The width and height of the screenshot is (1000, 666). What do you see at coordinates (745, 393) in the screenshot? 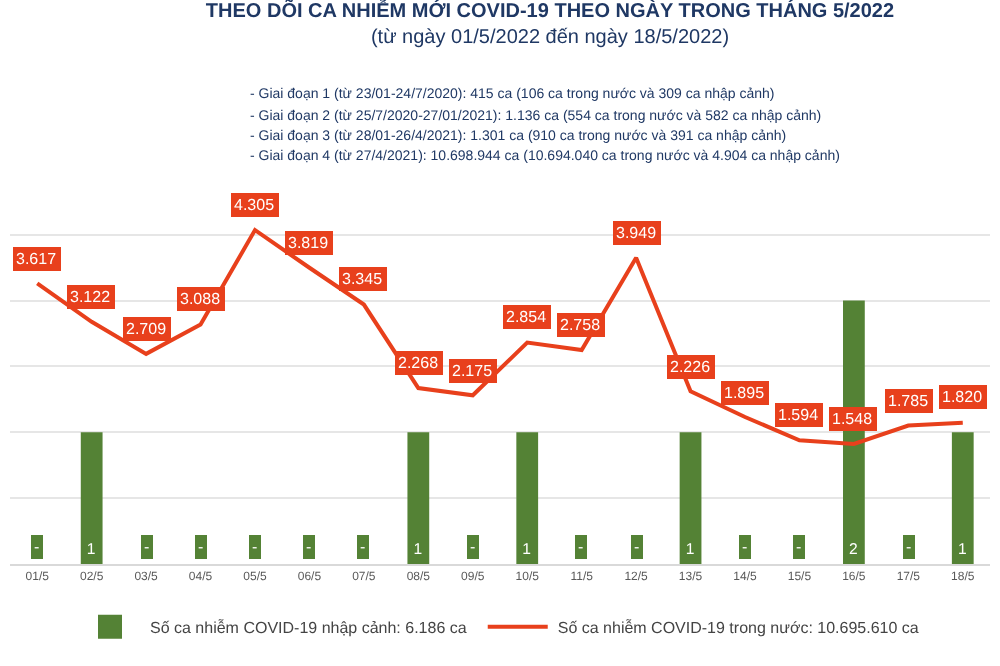
I see `data-label: 1.895` at bounding box center [745, 393].